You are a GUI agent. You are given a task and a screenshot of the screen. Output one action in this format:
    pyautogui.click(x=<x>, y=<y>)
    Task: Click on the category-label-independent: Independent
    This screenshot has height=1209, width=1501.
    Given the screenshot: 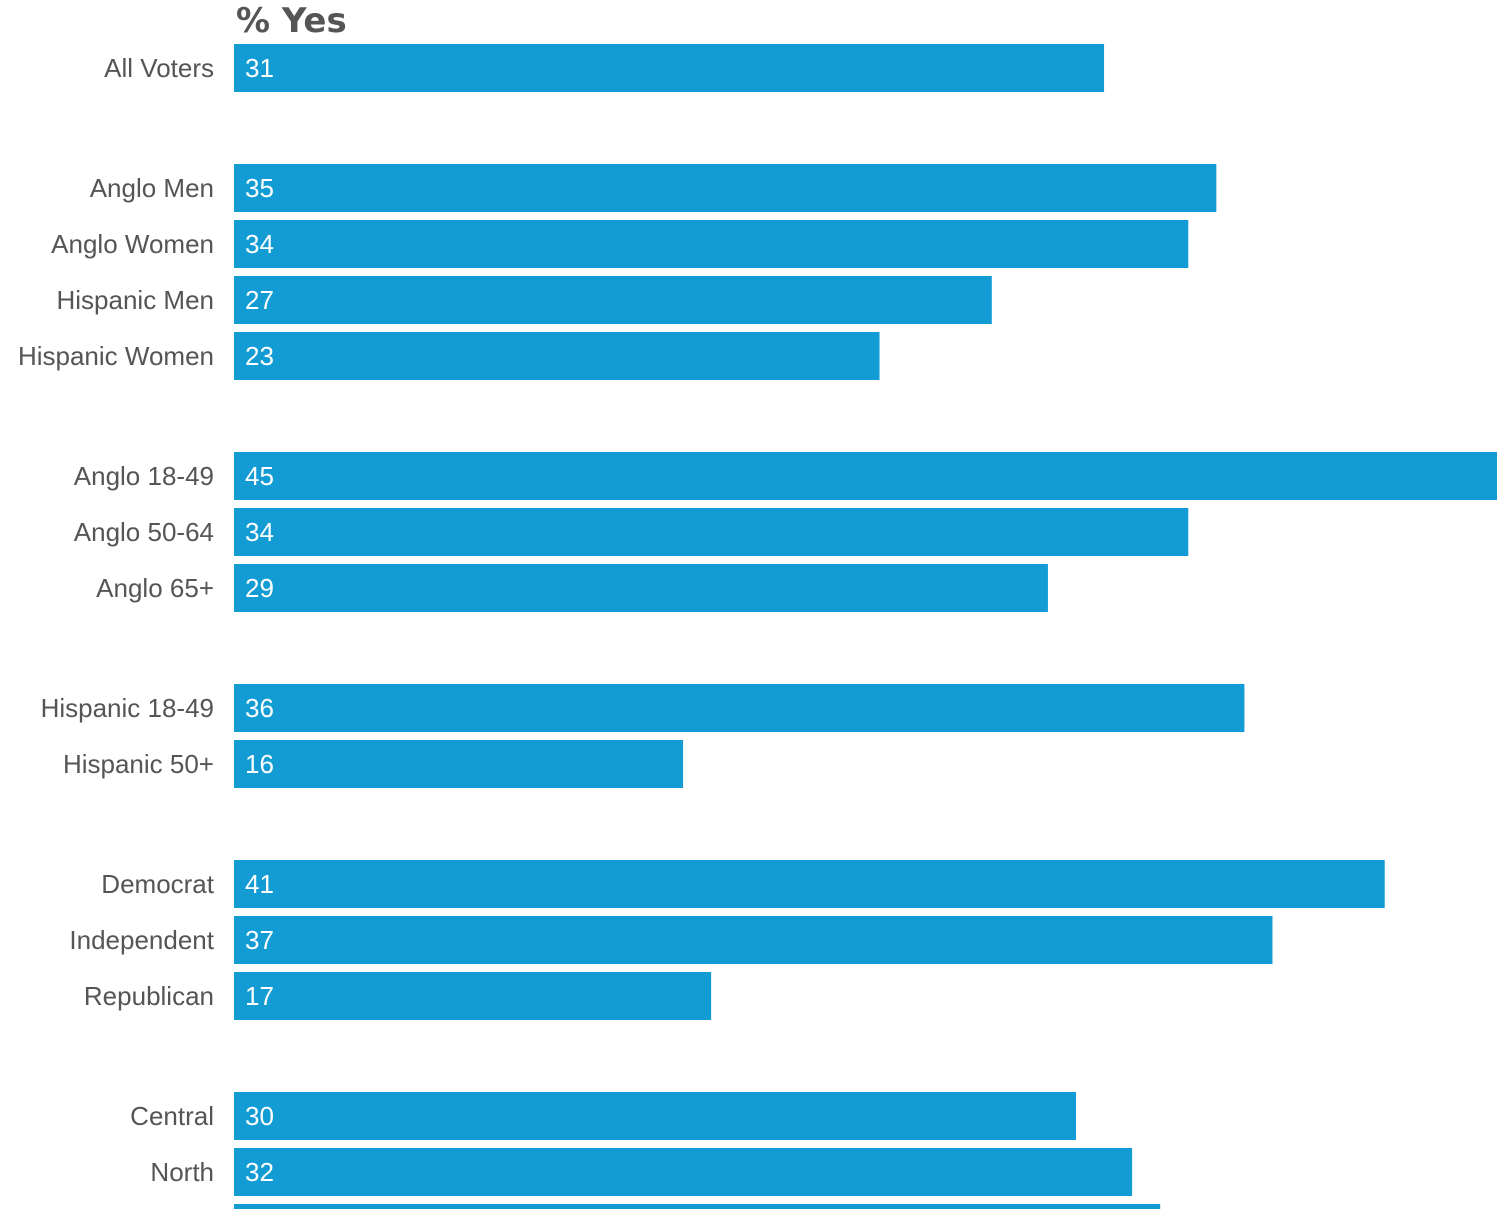 What is the action you would take?
    pyautogui.click(x=141, y=940)
    